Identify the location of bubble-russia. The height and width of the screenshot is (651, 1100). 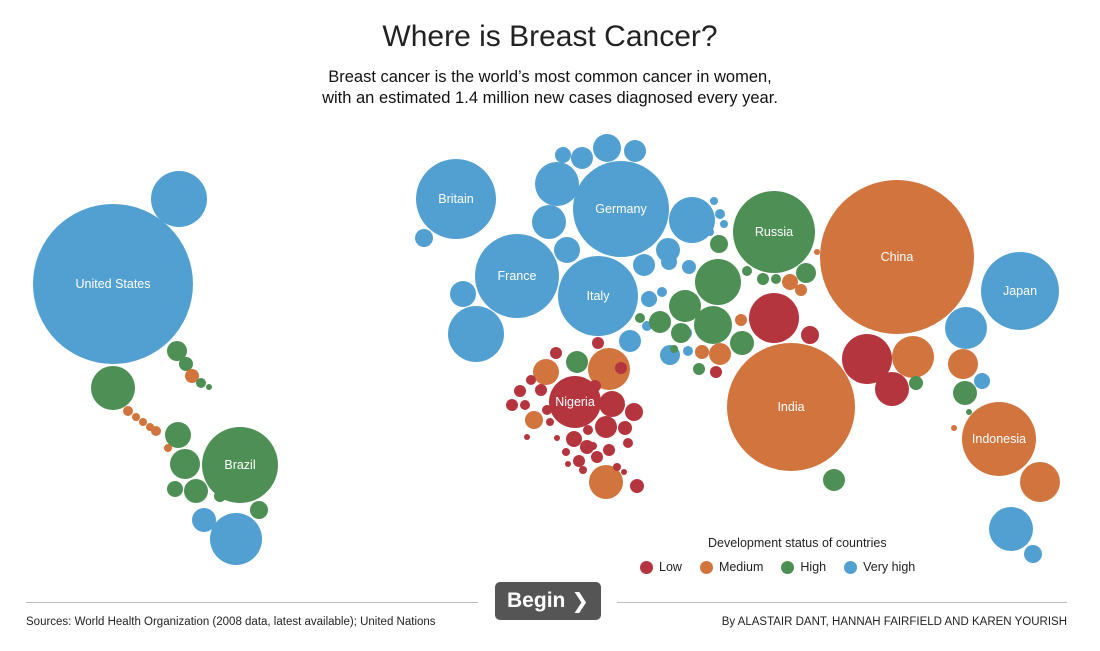
(774, 232).